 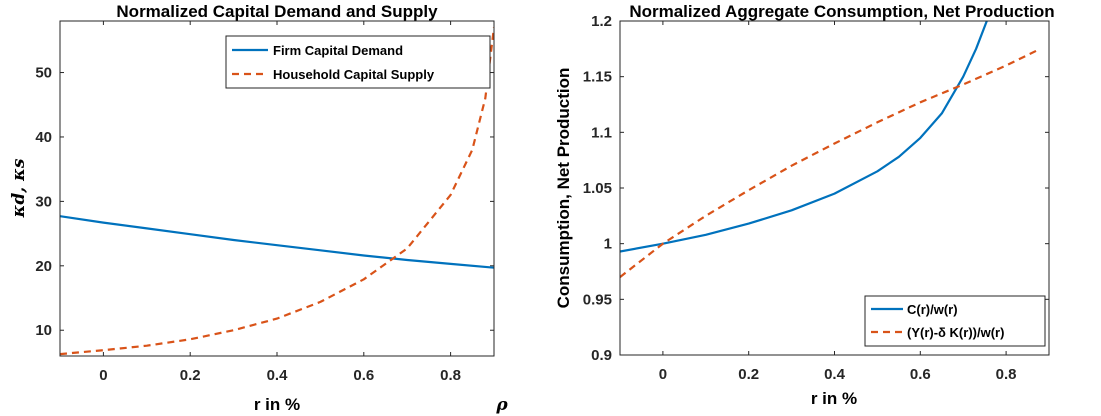 I want to click on right-legend: C(r)/w(r) (Y(r)-δ K(r))/w(r), so click(x=955, y=321).